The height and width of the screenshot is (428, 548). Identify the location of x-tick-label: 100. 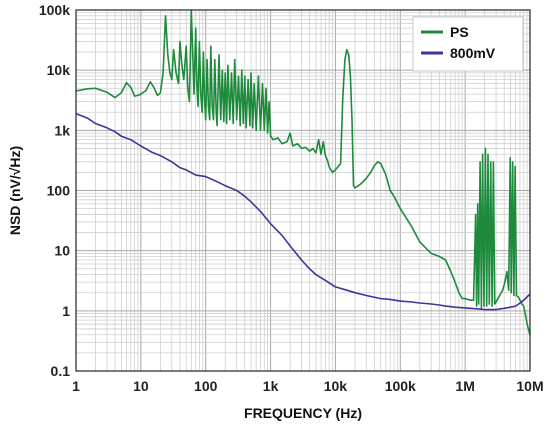
(206, 386).